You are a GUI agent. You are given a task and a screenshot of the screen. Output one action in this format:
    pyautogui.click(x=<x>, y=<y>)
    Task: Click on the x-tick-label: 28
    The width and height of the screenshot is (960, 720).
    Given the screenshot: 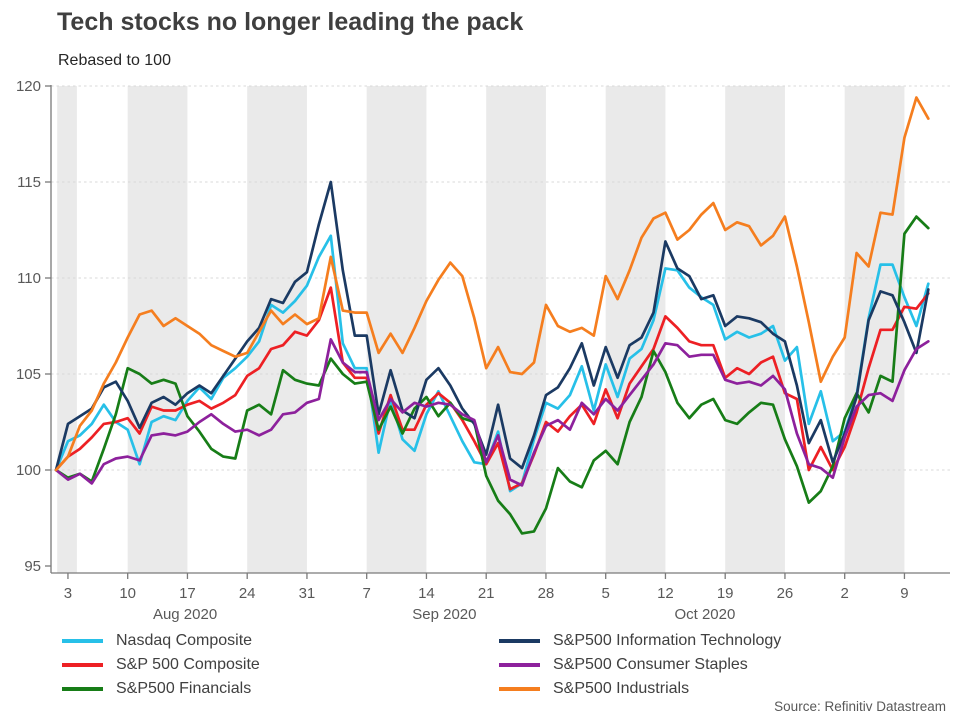 What is the action you would take?
    pyautogui.click(x=546, y=593)
    